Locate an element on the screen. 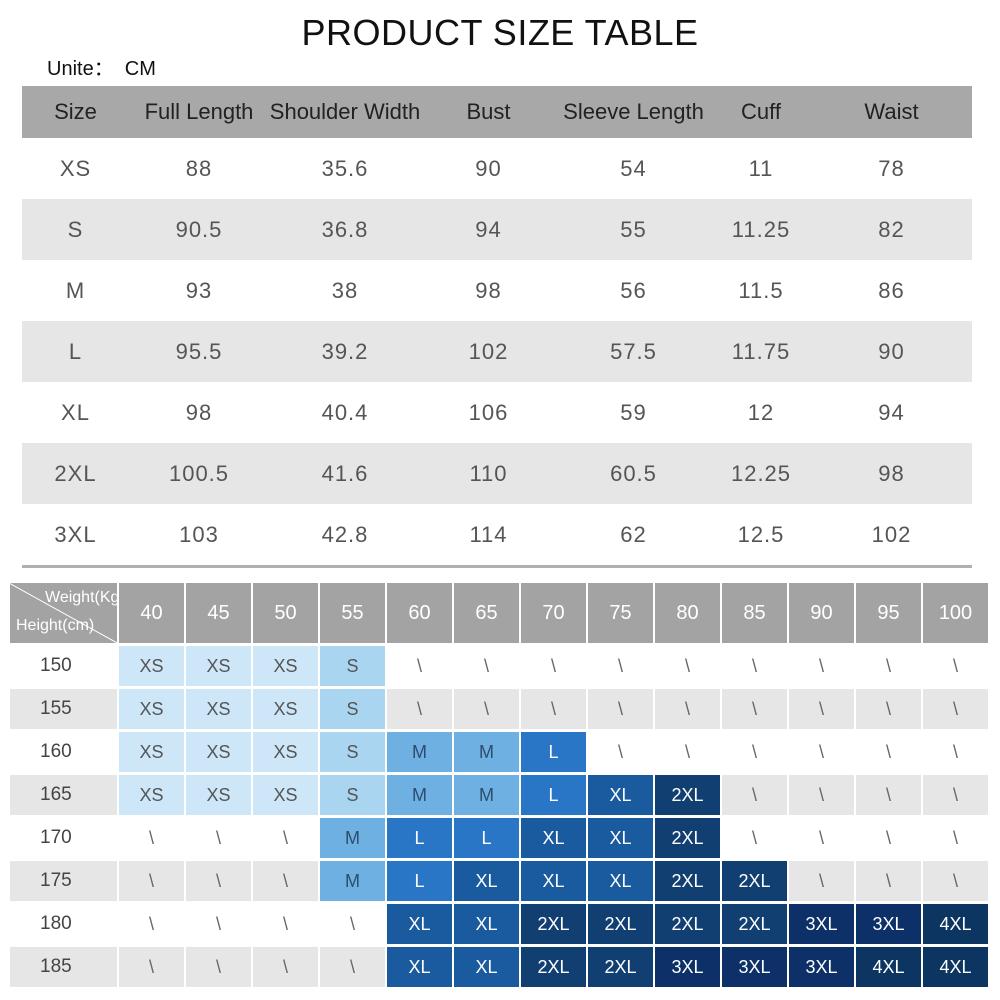 The width and height of the screenshot is (1000, 1000). weight-header-cell: 50 is located at coordinates (285, 613).